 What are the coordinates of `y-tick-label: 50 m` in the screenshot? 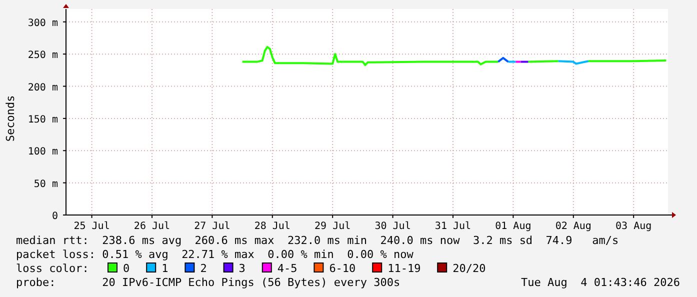 It's located at (46, 184).